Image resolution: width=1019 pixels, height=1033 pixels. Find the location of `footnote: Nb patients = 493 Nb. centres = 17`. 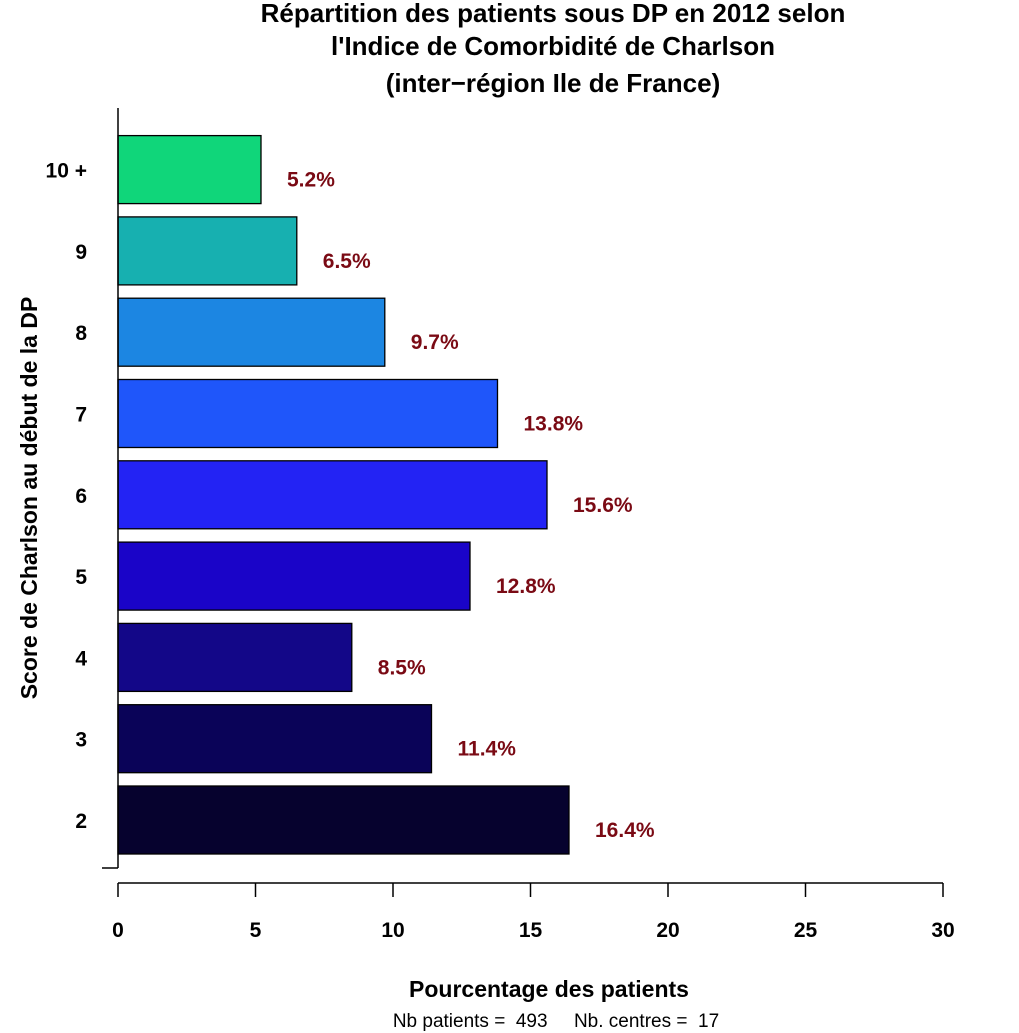

footnote: Nb patients = 493 Nb. centres = 17 is located at coordinates (556, 1021).